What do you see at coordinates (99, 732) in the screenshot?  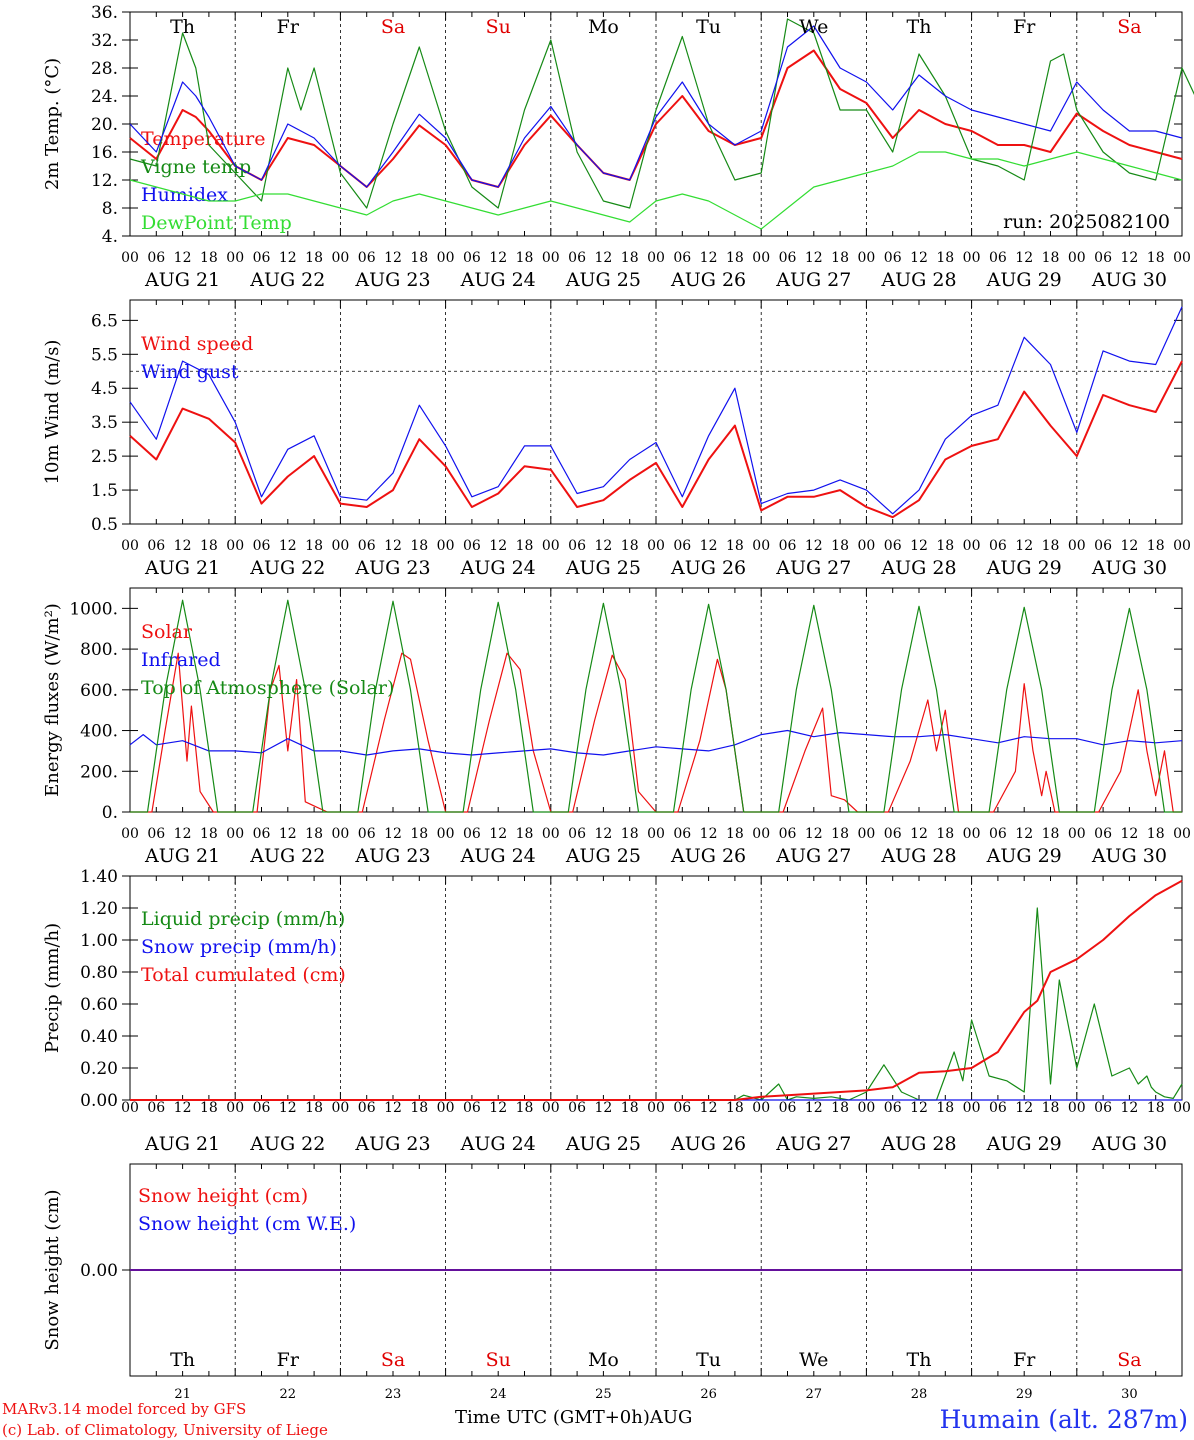 I see `y-tick-label: 400.` at bounding box center [99, 732].